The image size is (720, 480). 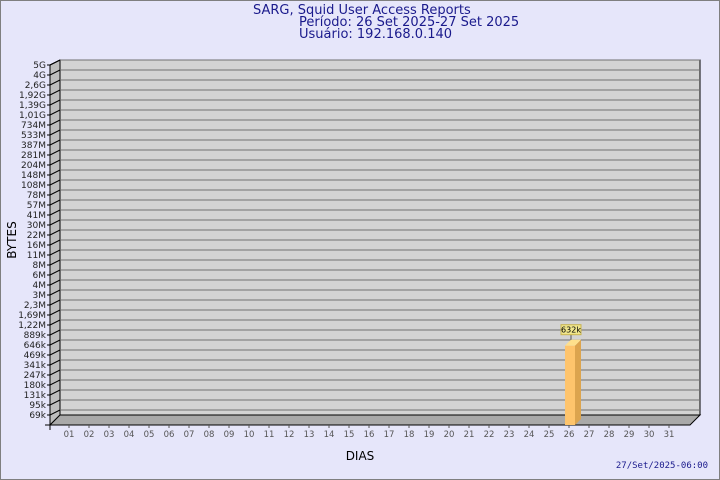 What do you see at coordinates (37, 406) in the screenshot?
I see `y-tick-label: 95k` at bounding box center [37, 406].